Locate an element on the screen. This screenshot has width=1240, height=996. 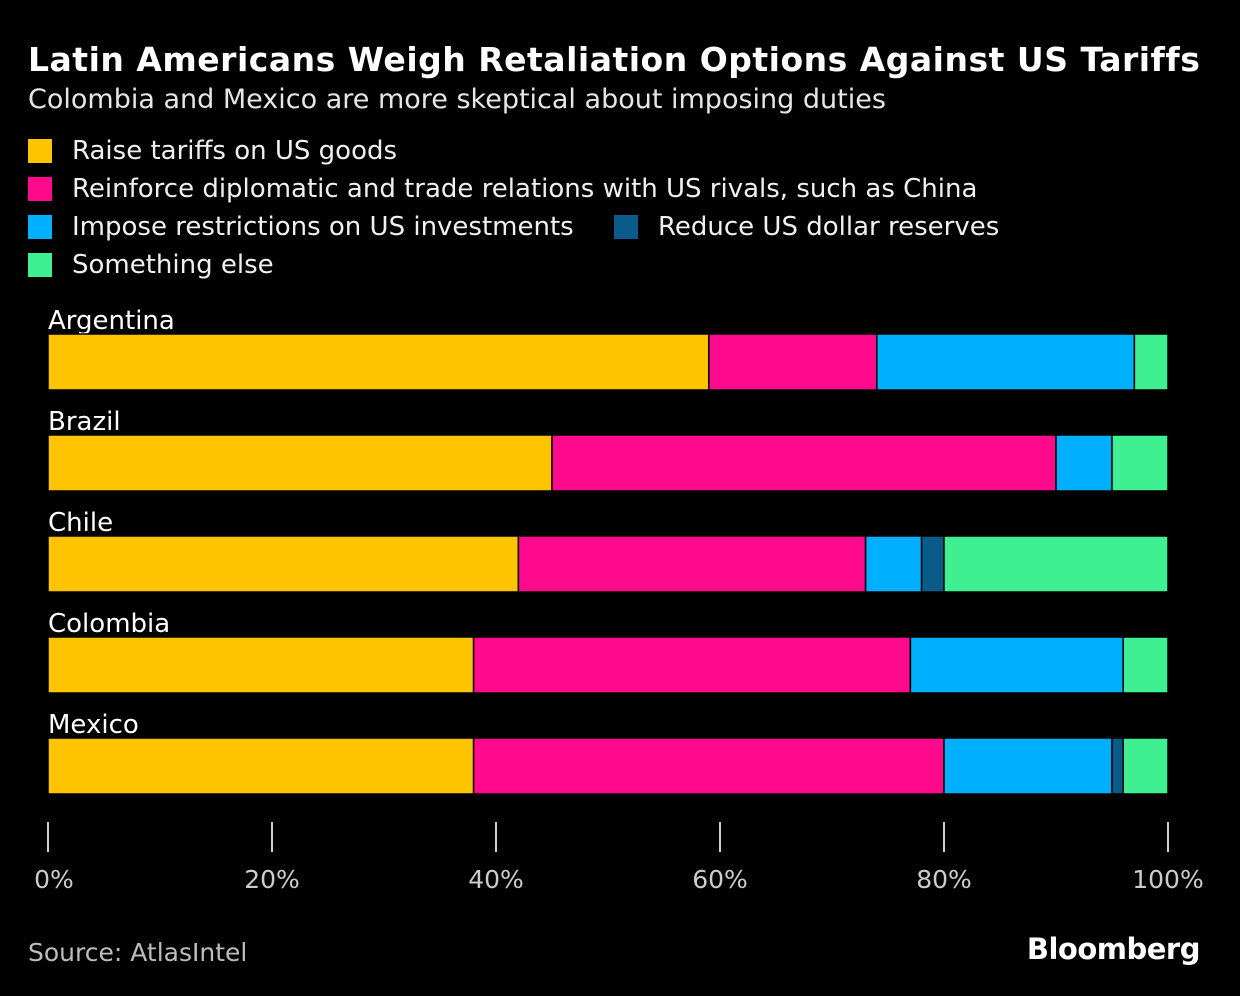
x-tick-label: 20% is located at coordinates (272, 879).